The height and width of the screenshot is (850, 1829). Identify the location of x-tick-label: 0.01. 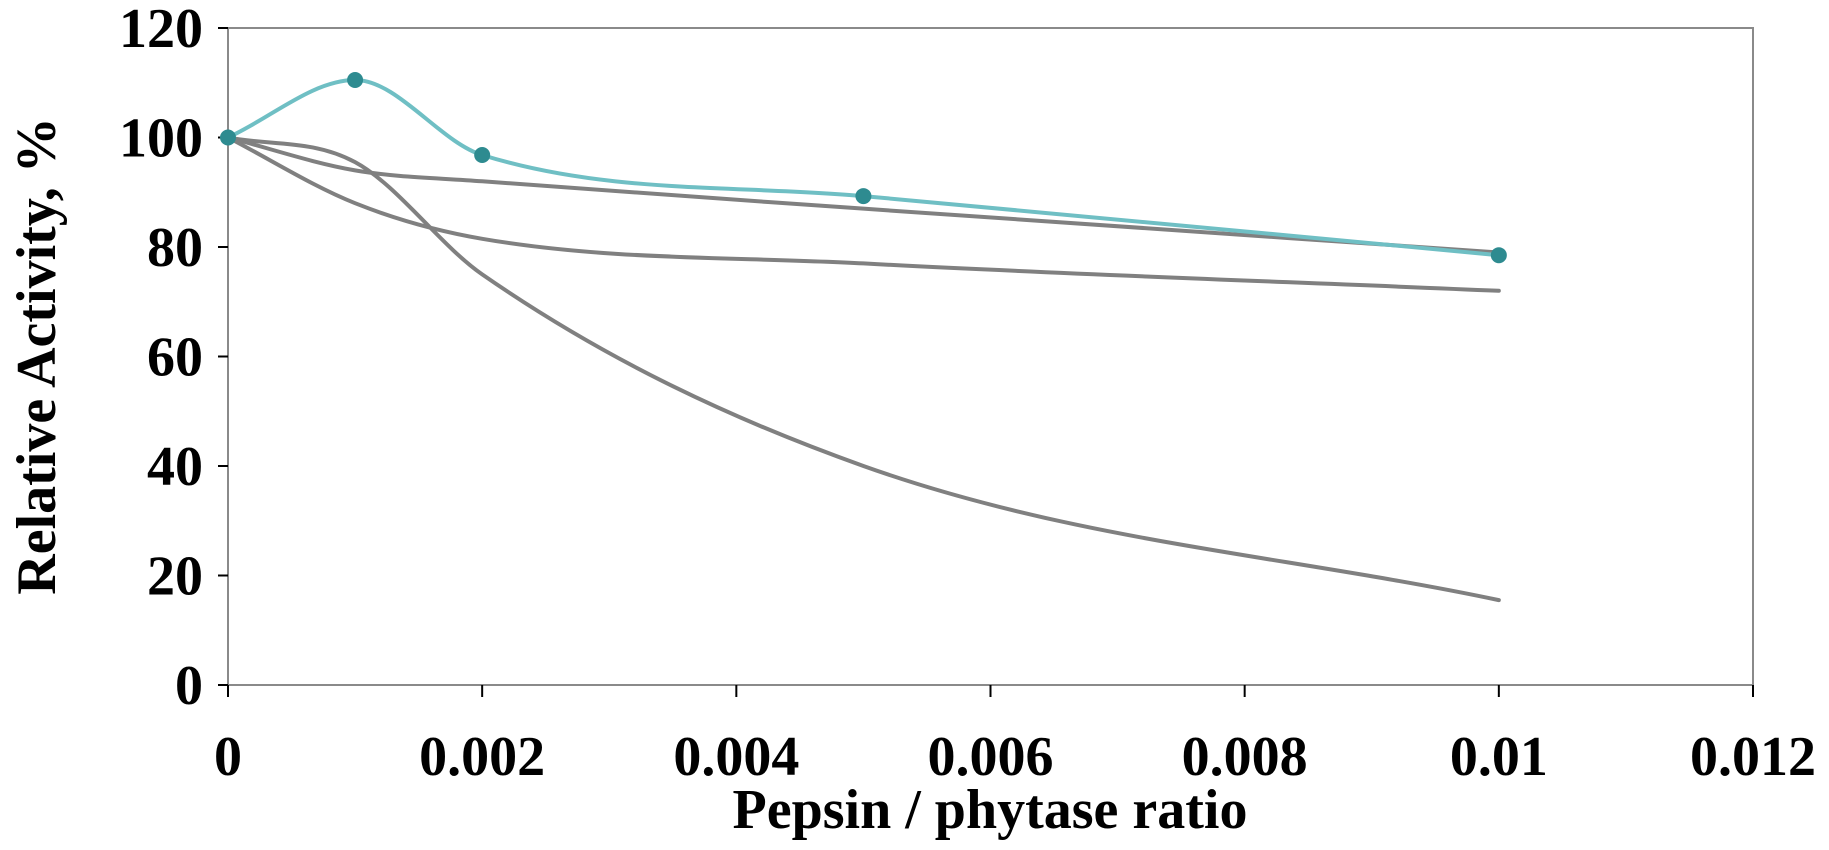
(1499, 757).